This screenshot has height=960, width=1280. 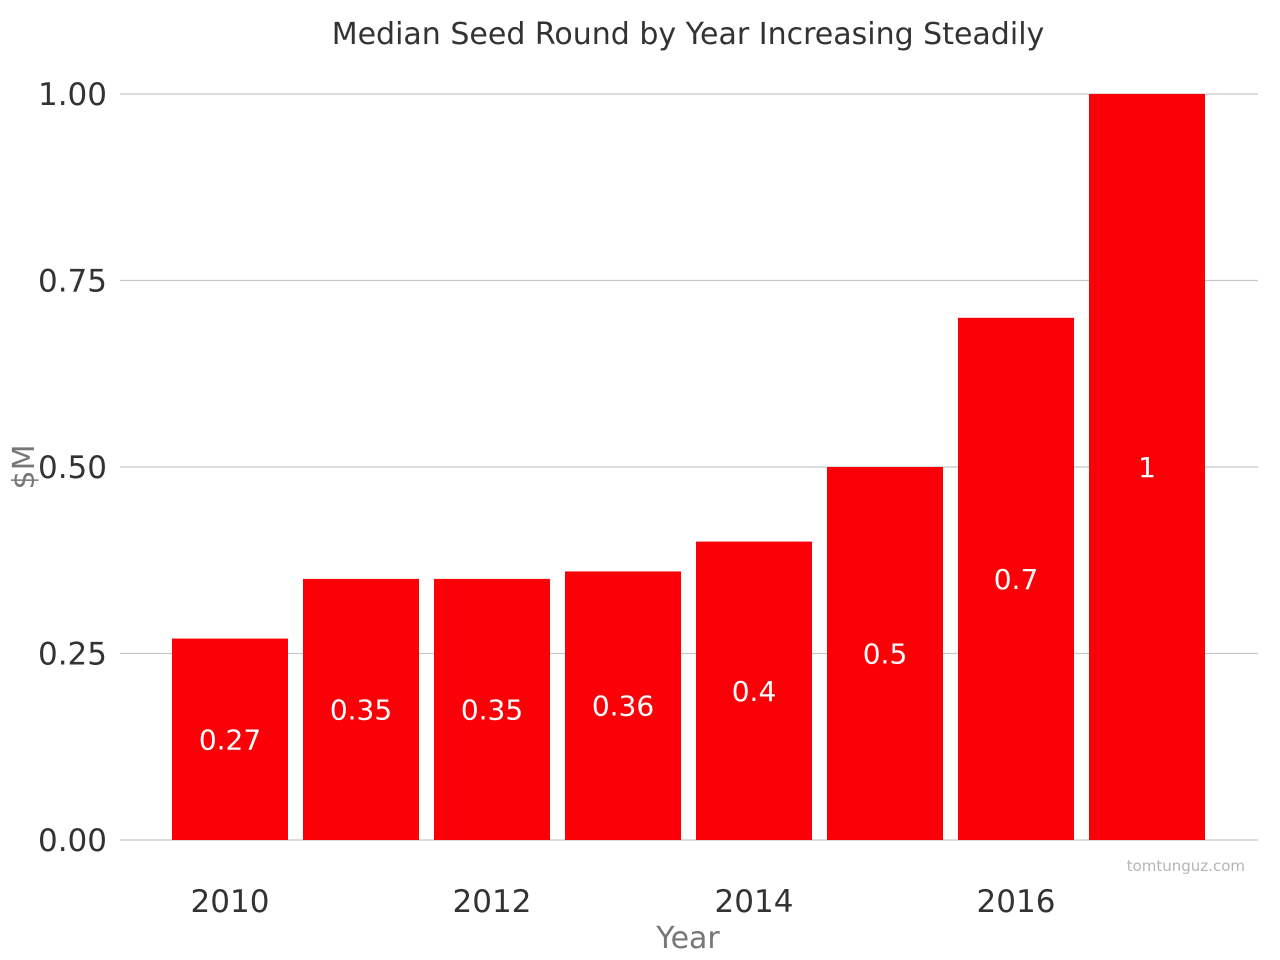 I want to click on bar-2017, so click(x=1147, y=467).